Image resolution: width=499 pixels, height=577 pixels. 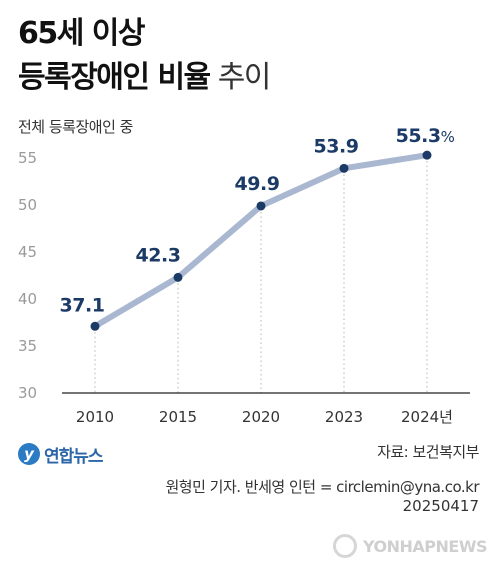 I want to click on data-label: 49.9, so click(x=257, y=184).